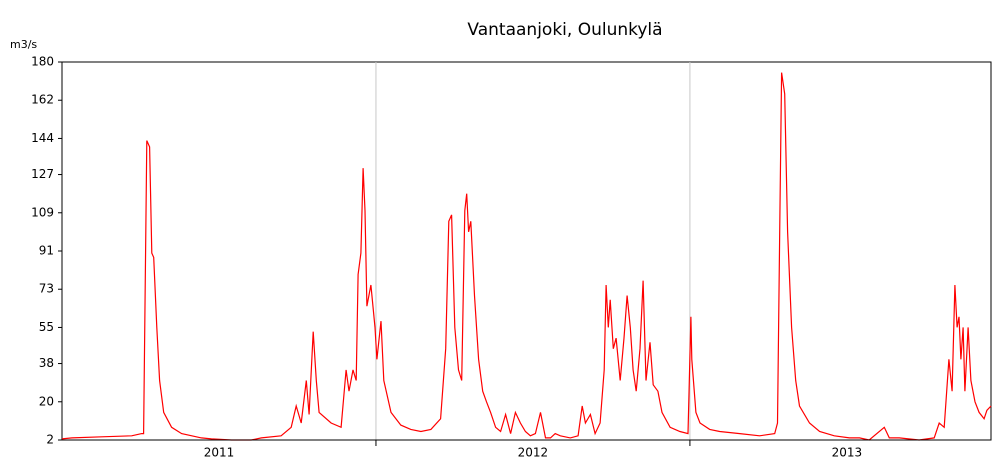 The width and height of the screenshot is (992, 461). I want to click on x-tick-label: 2013, so click(847, 453).